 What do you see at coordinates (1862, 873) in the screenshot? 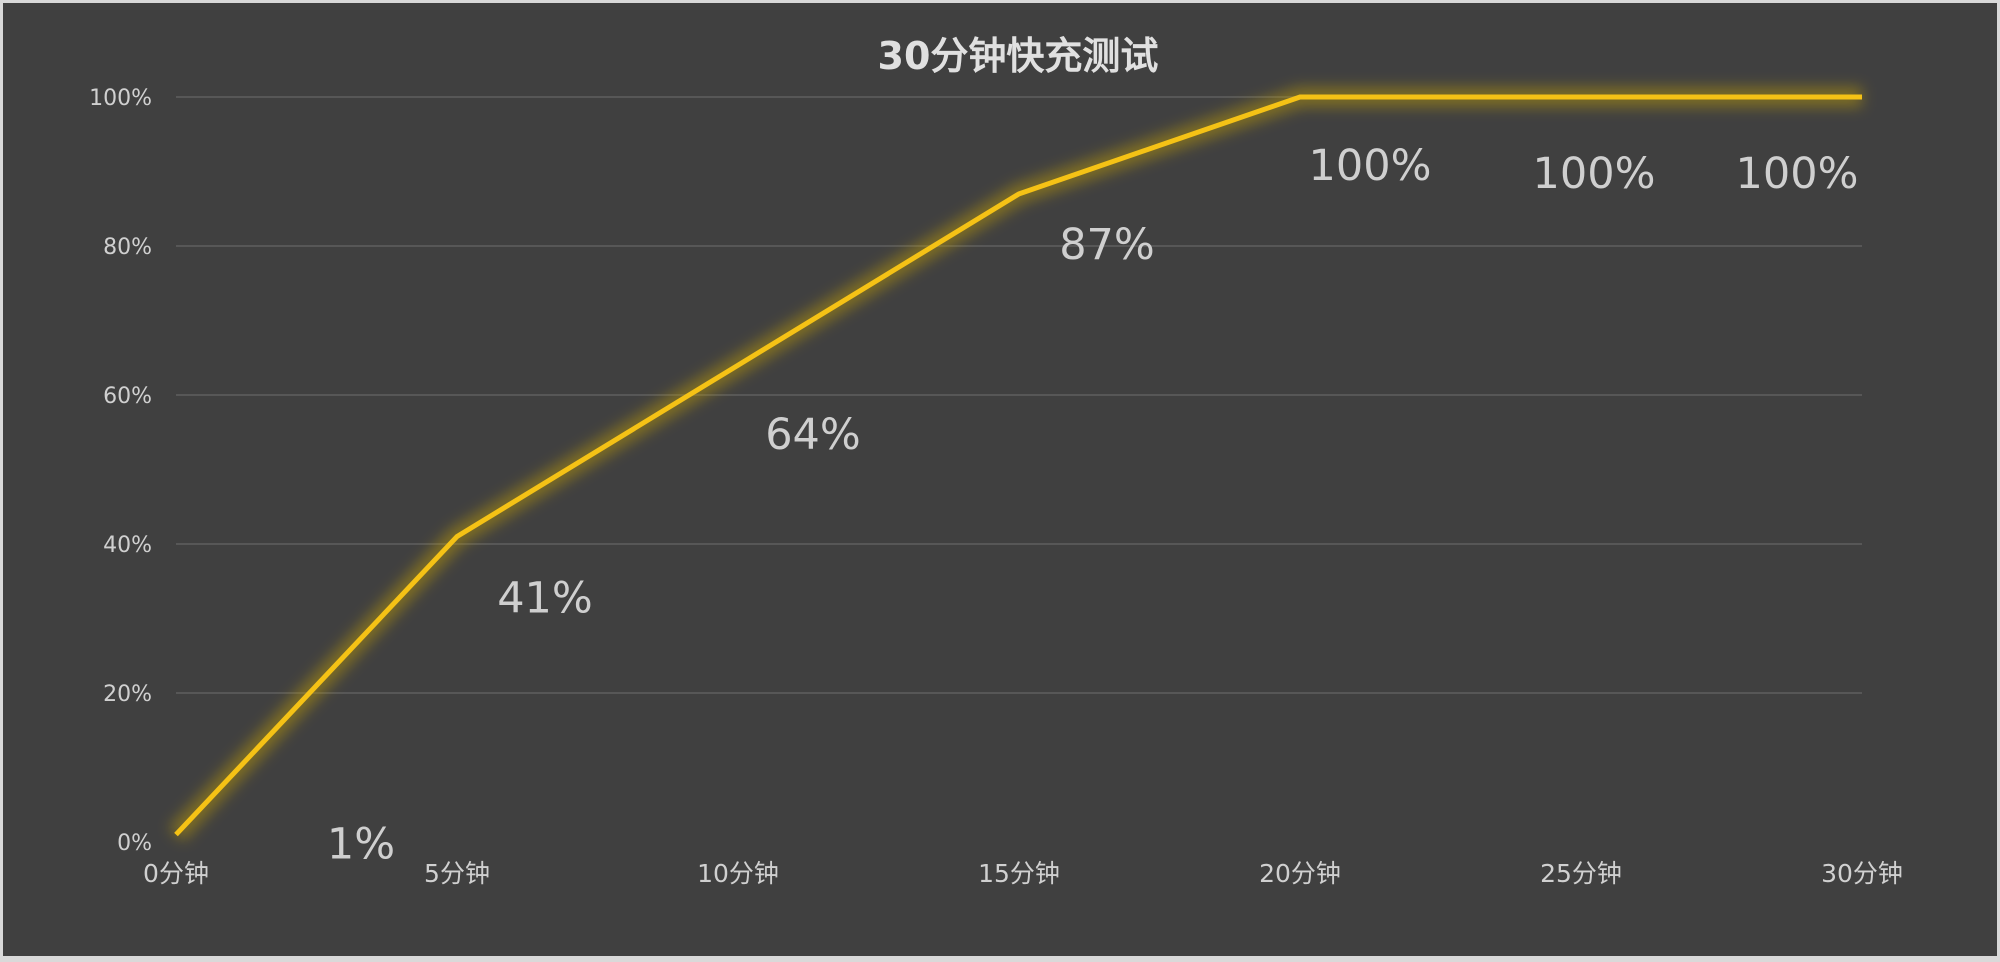
I see `x-tick-label: 30分钟` at bounding box center [1862, 873].